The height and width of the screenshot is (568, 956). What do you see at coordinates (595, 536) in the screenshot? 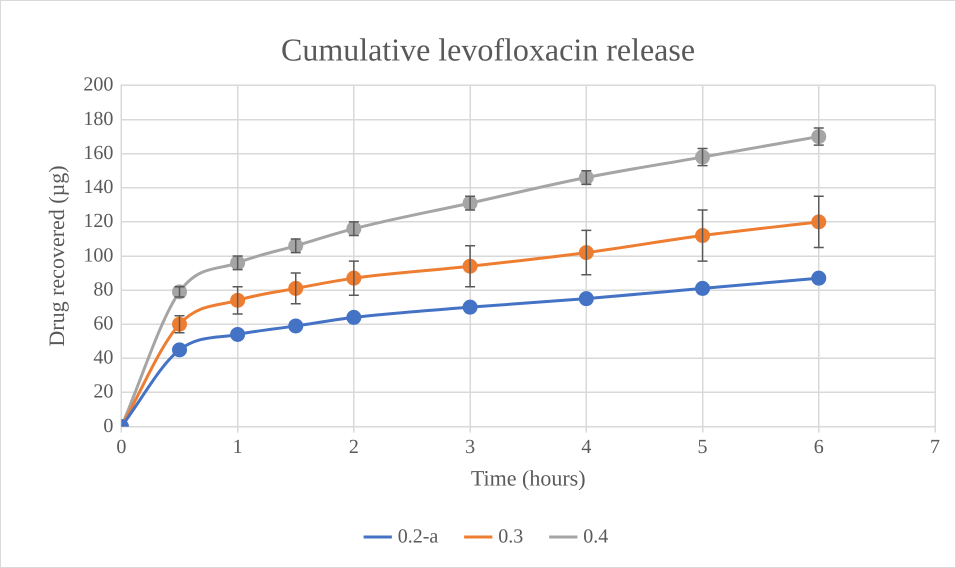
I see `legend-label: 0.4` at bounding box center [595, 536].